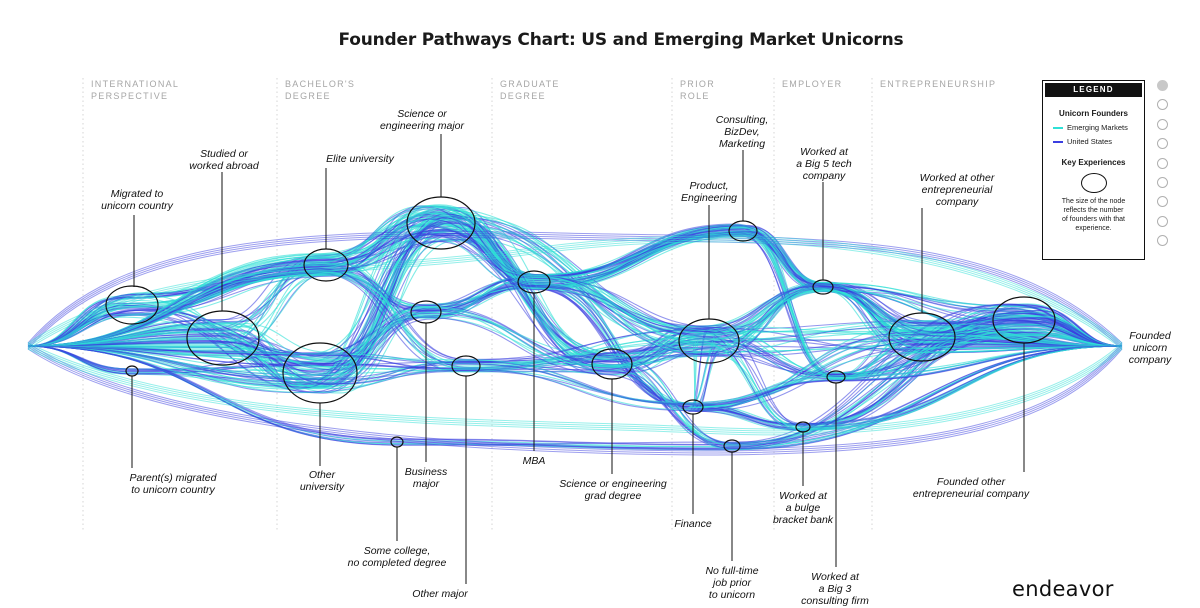  Describe the element at coordinates (613, 490) in the screenshot. I see `label-sci-grad: Science or engineering grad degree` at that location.